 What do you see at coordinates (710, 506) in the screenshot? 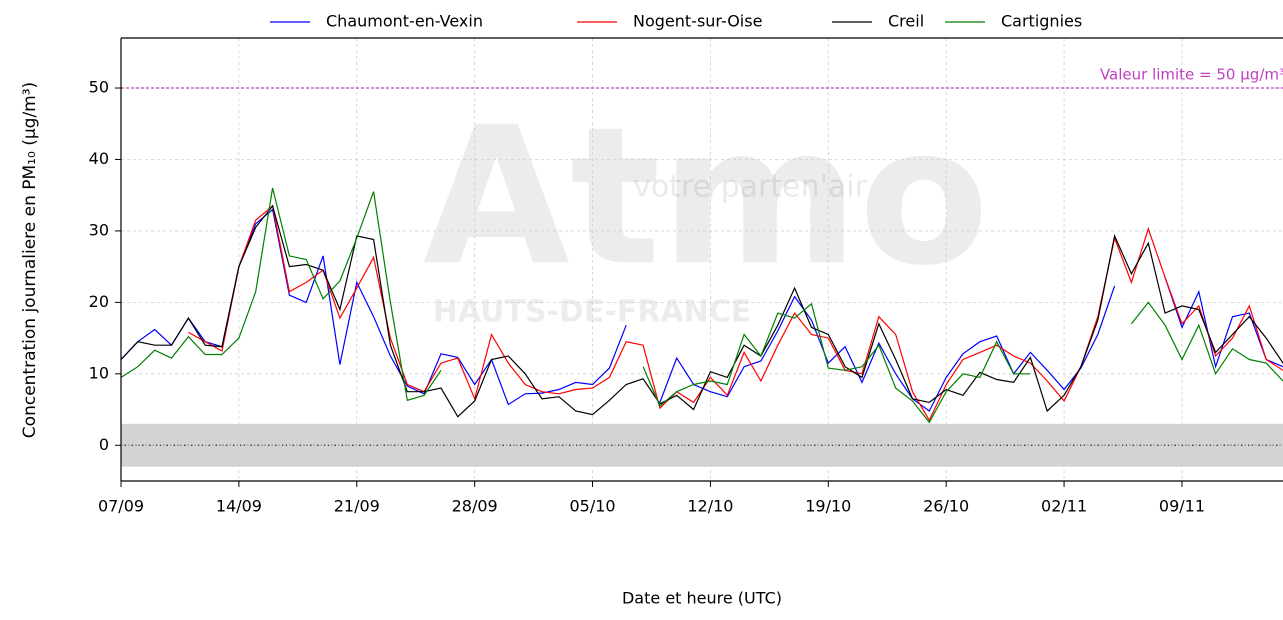
I see `x-tick-label: 12/10` at bounding box center [710, 506].